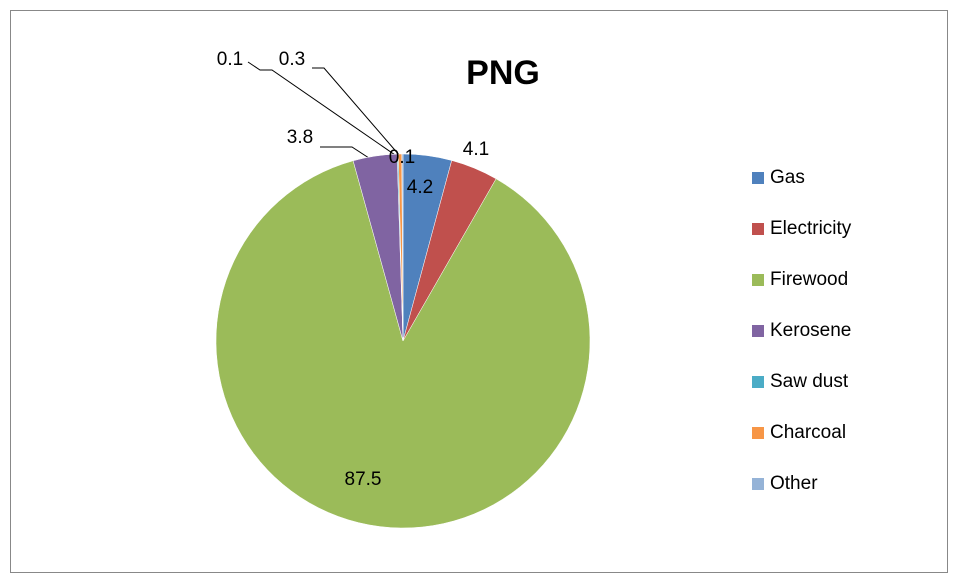 Image resolution: width=956 pixels, height=581 pixels. I want to click on data-label: 4.1, so click(476, 149).